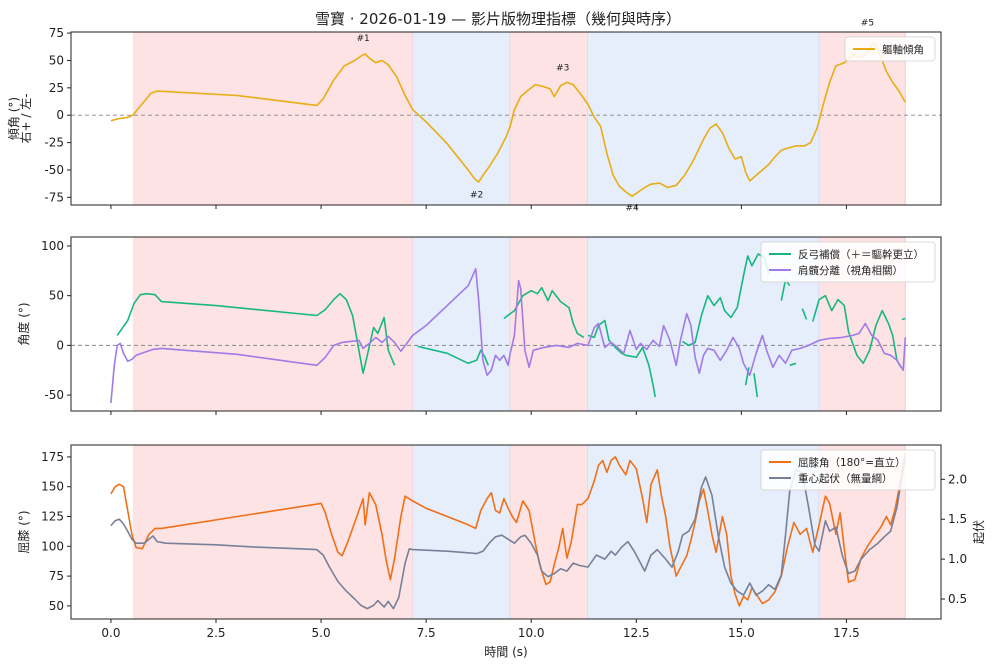  Describe the element at coordinates (636, 633) in the screenshot. I see `x-tick-label: 12.5` at that location.